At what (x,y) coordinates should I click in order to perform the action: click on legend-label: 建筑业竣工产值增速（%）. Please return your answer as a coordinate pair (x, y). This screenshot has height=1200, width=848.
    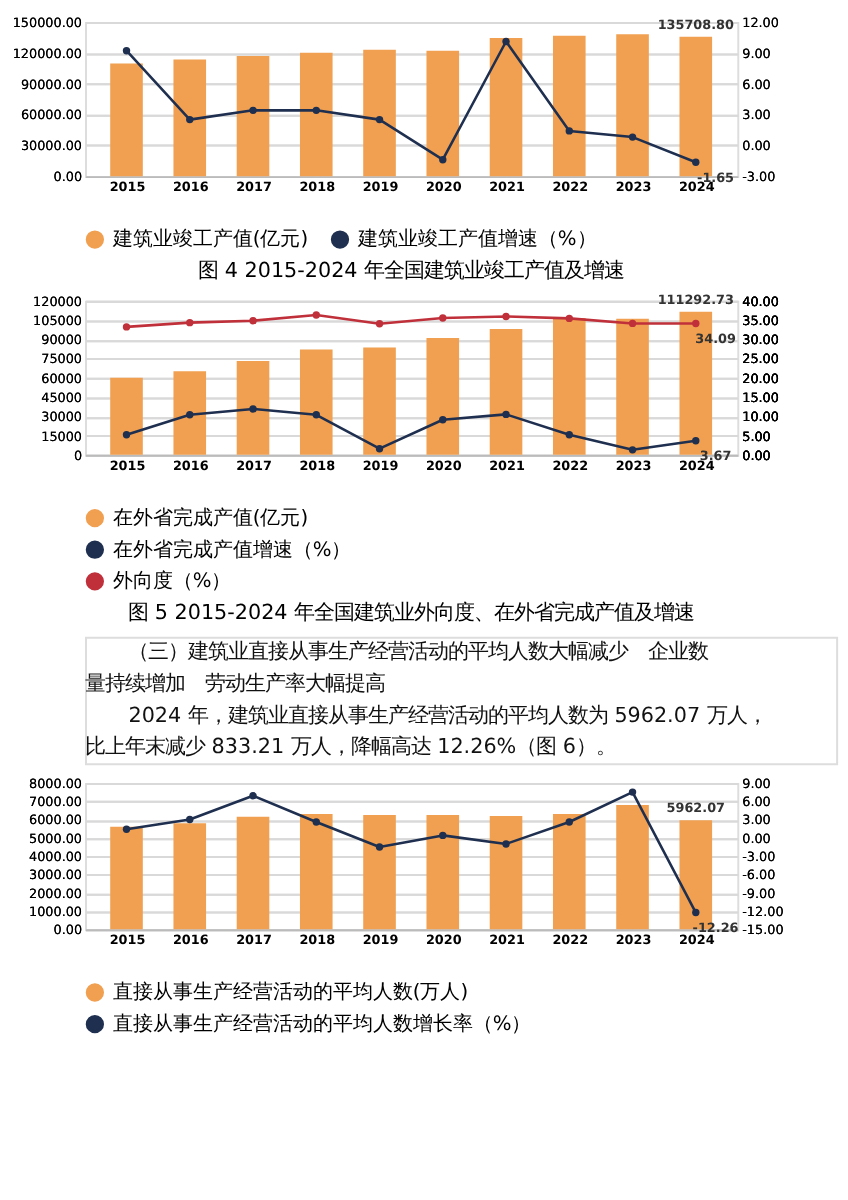
    Looking at the image, I should click on (476, 239).